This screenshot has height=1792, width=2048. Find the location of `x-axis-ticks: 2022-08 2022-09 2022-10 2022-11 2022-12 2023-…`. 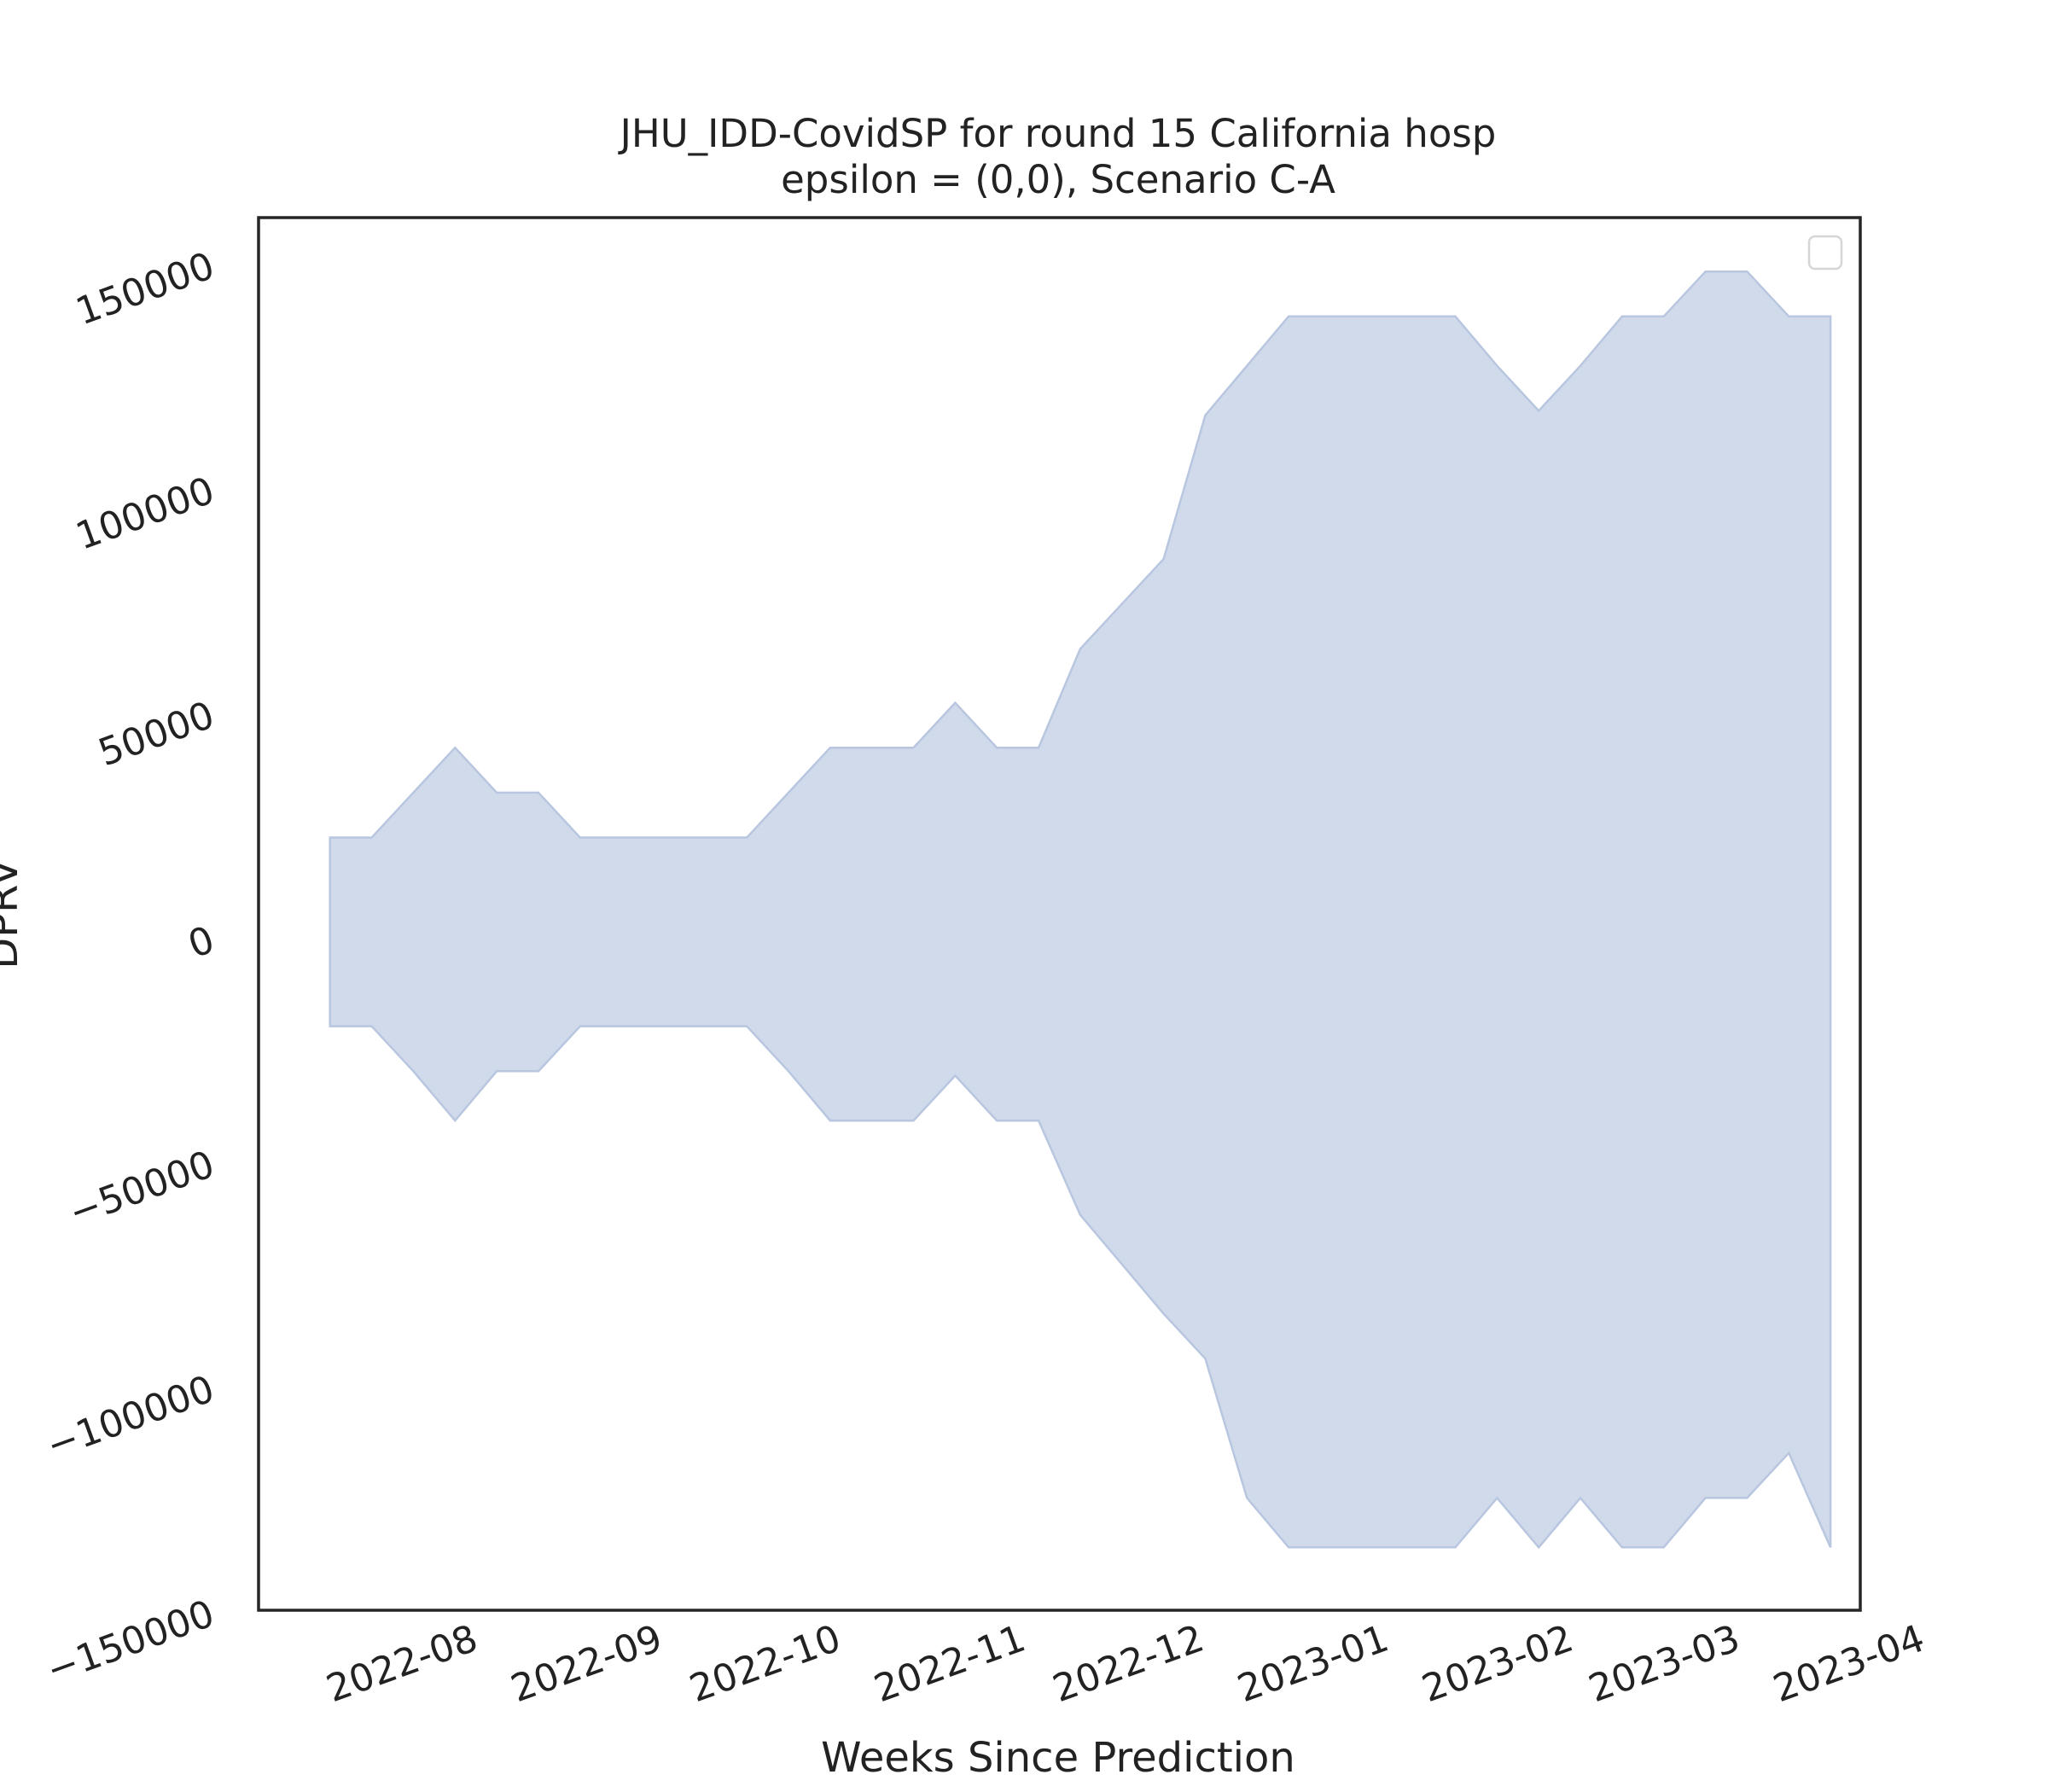

x-axis-ticks: 2022-08 2022-09 2022-10 2022-11 2022-12 2023-… is located at coordinates (1125, 1663).